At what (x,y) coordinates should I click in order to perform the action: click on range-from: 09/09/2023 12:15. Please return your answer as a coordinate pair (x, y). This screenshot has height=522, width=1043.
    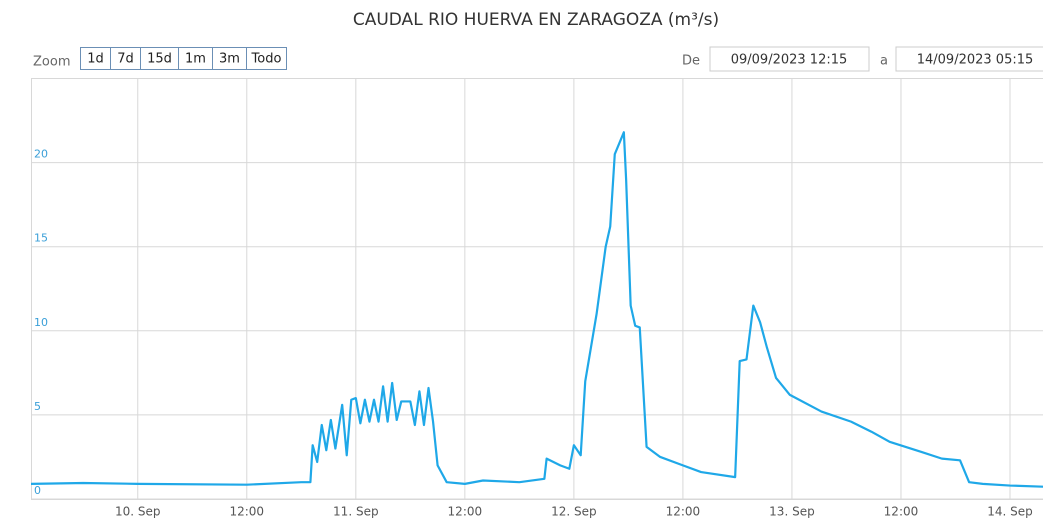
    Looking at the image, I should click on (789, 60).